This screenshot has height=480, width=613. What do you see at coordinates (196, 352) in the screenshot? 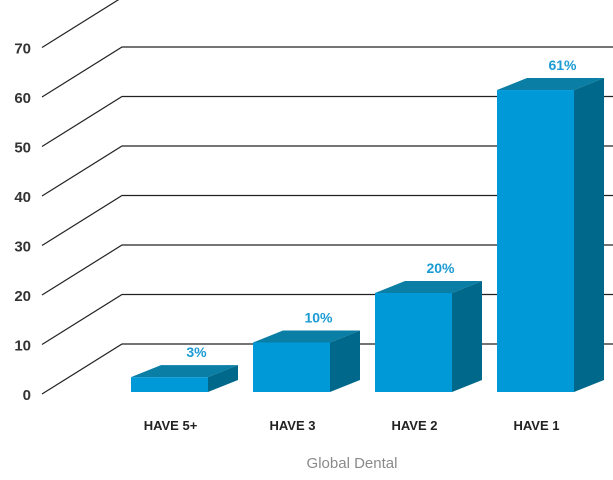
I see `data-label: 3%` at bounding box center [196, 352].